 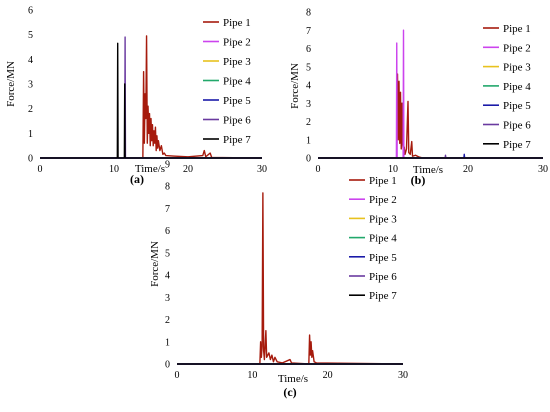 I want to click on panel-label: (b), so click(x=418, y=180).